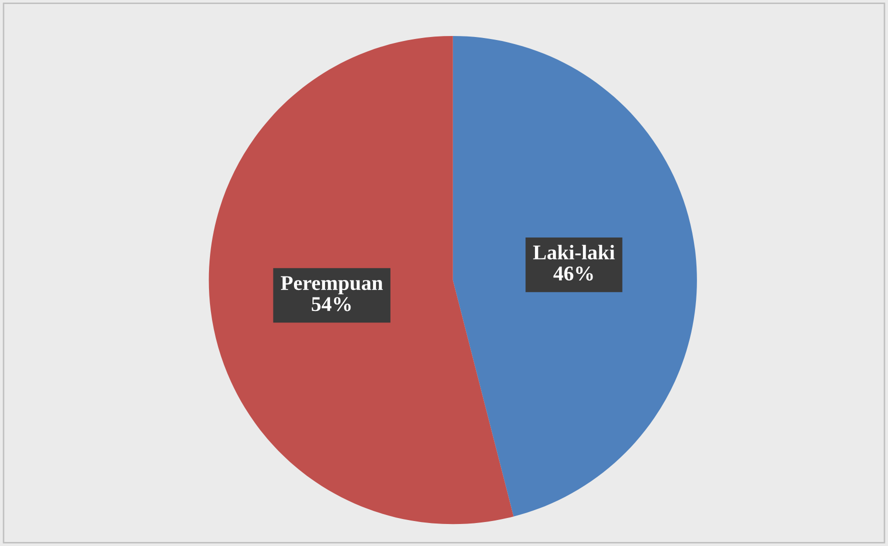 This screenshot has width=888, height=546. I want to click on data-label: 46%, so click(573, 273).